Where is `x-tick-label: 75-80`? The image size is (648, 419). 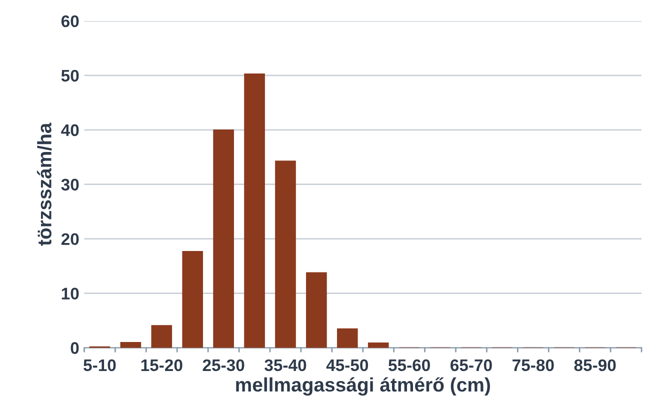 x-tick-label: 75-80 is located at coordinates (533, 365).